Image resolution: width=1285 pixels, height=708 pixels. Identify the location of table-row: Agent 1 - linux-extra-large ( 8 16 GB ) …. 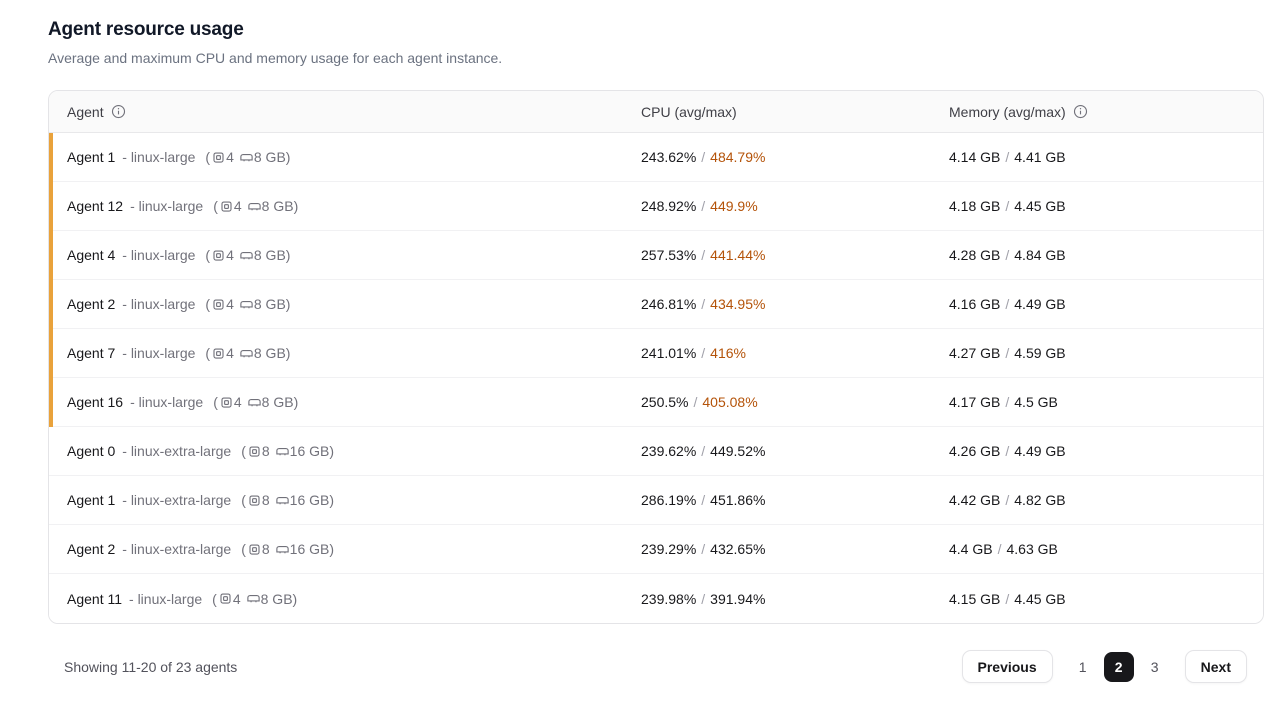
(656, 500).